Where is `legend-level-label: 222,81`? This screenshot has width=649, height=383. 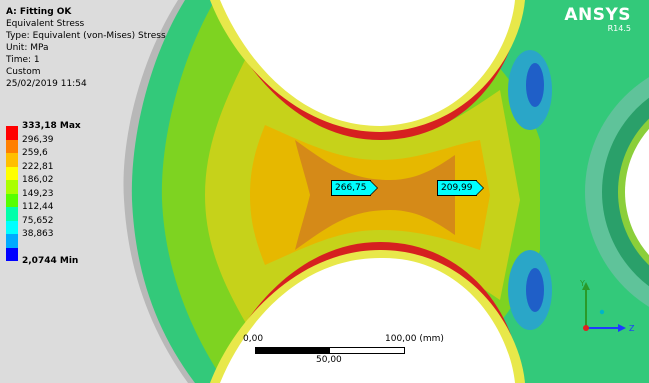
legend-level-label: 222,81 is located at coordinates (38, 166).